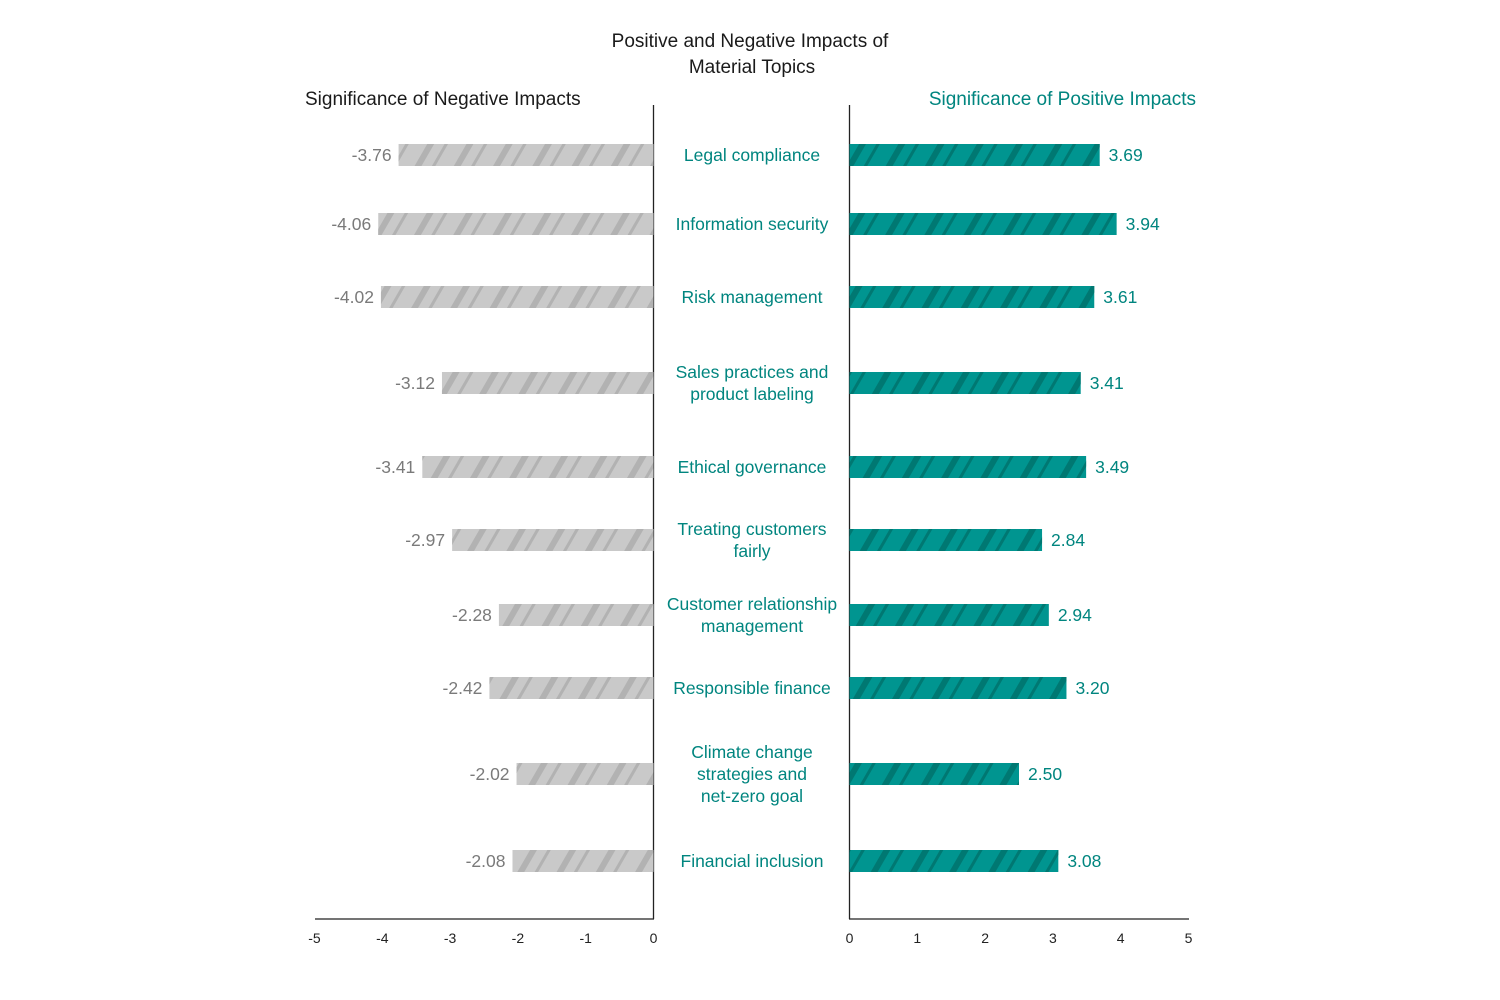 The height and width of the screenshot is (1000, 1500). Describe the element at coordinates (585, 938) in the screenshot. I see `negative-x-tick-label: -1` at that location.